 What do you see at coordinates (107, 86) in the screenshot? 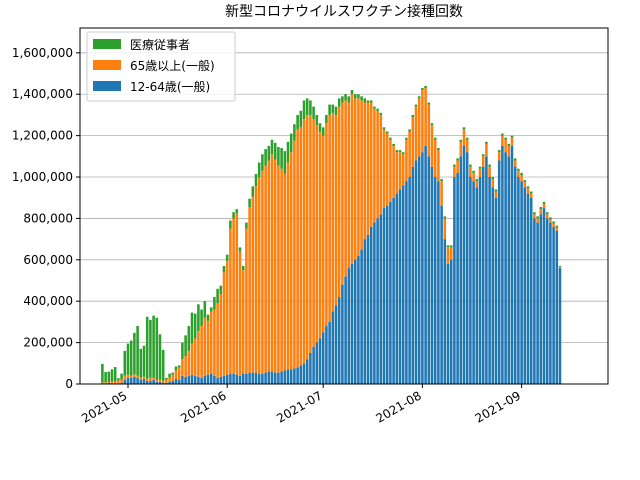
I see `legend-swatch` at bounding box center [107, 86].